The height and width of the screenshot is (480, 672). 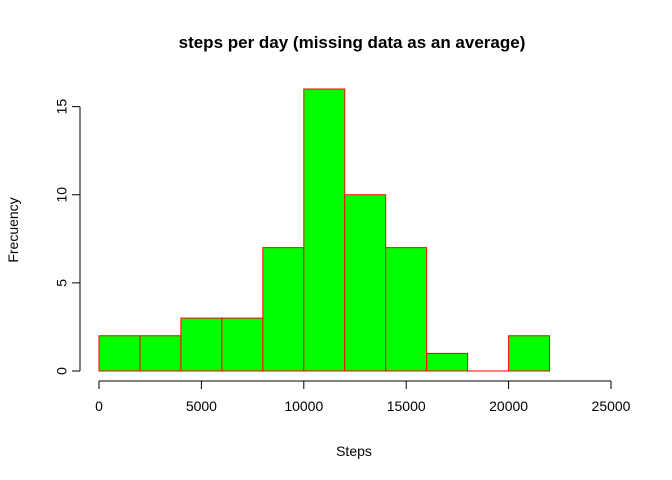 What do you see at coordinates (62, 195) in the screenshot?
I see `y-tick-label-2: 10` at bounding box center [62, 195].